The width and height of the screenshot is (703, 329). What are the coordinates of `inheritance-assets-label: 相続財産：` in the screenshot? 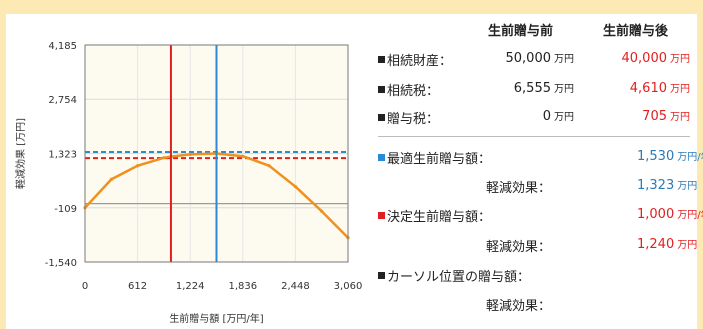 It's located at (420, 61).